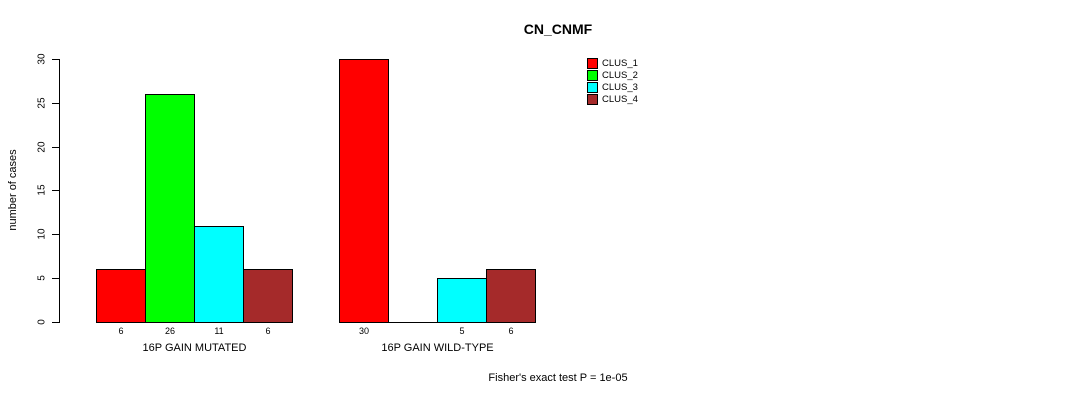 The width and height of the screenshot is (1090, 400). I want to click on bar-clus-4-16p-gain-mutated, so click(268, 296).